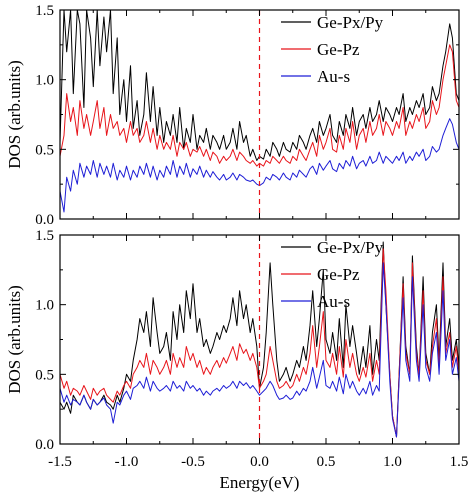  Describe the element at coordinates (44, 150) in the screenshot. I see `top-y-tick-label: 0.5` at that location.